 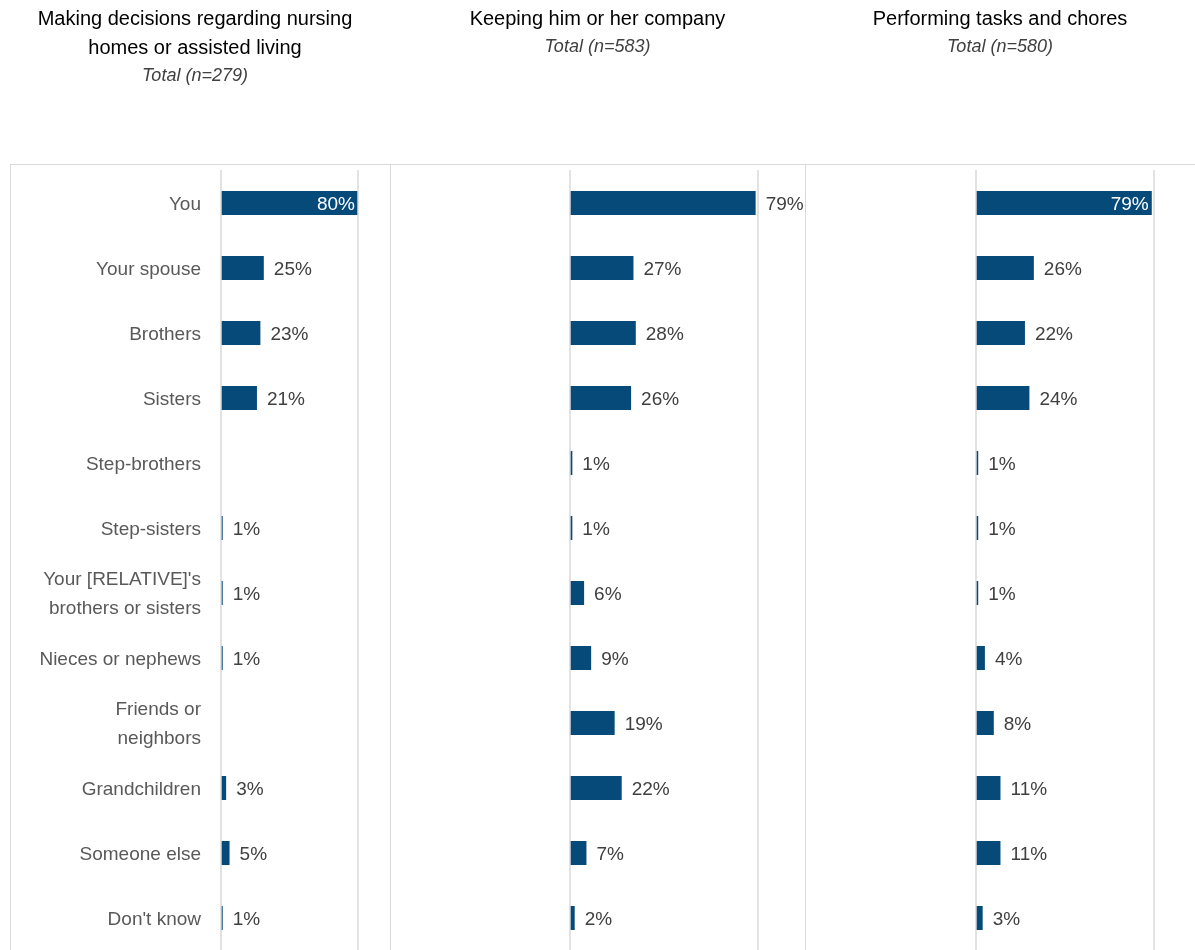 What do you see at coordinates (165, 332) in the screenshot?
I see `y-tick-label: Brothers` at bounding box center [165, 332].